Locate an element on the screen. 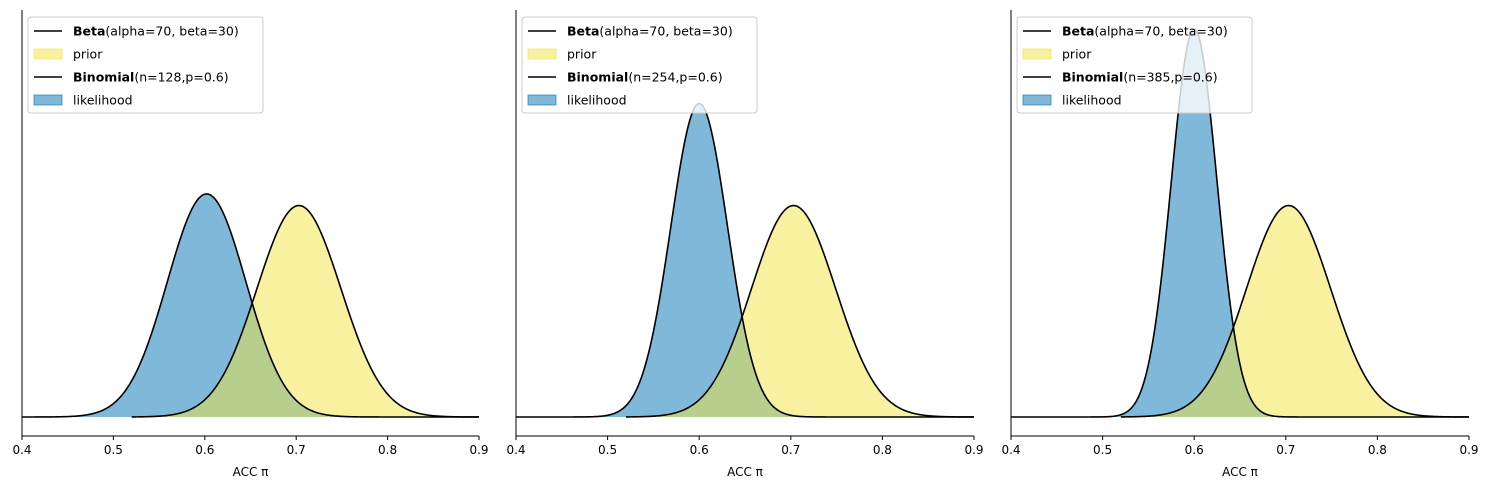  likelihood-area is located at coordinates (250, 305).